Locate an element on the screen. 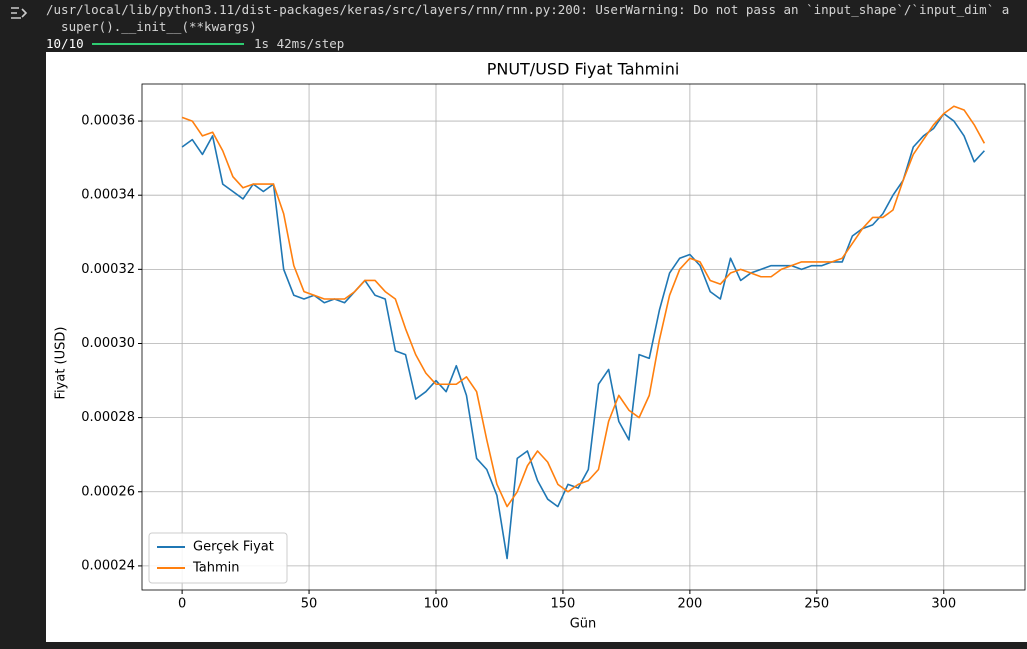 The image size is (1027, 649). legend-label: Gerçek Fiyat is located at coordinates (233, 547).